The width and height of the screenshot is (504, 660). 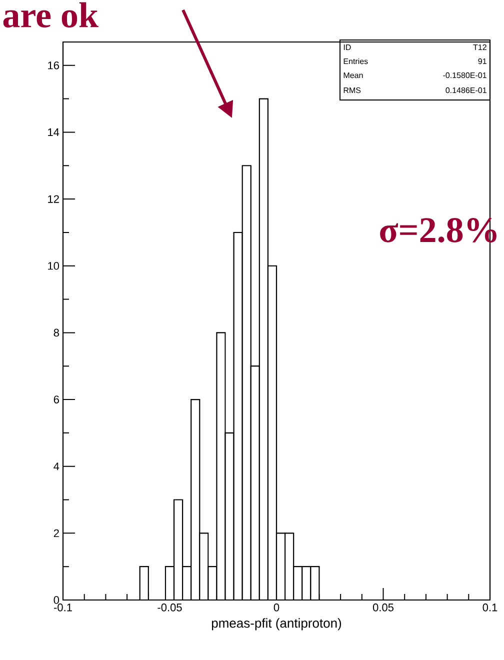 I want to click on annotation: 0.1486E-01, so click(x=466, y=90).